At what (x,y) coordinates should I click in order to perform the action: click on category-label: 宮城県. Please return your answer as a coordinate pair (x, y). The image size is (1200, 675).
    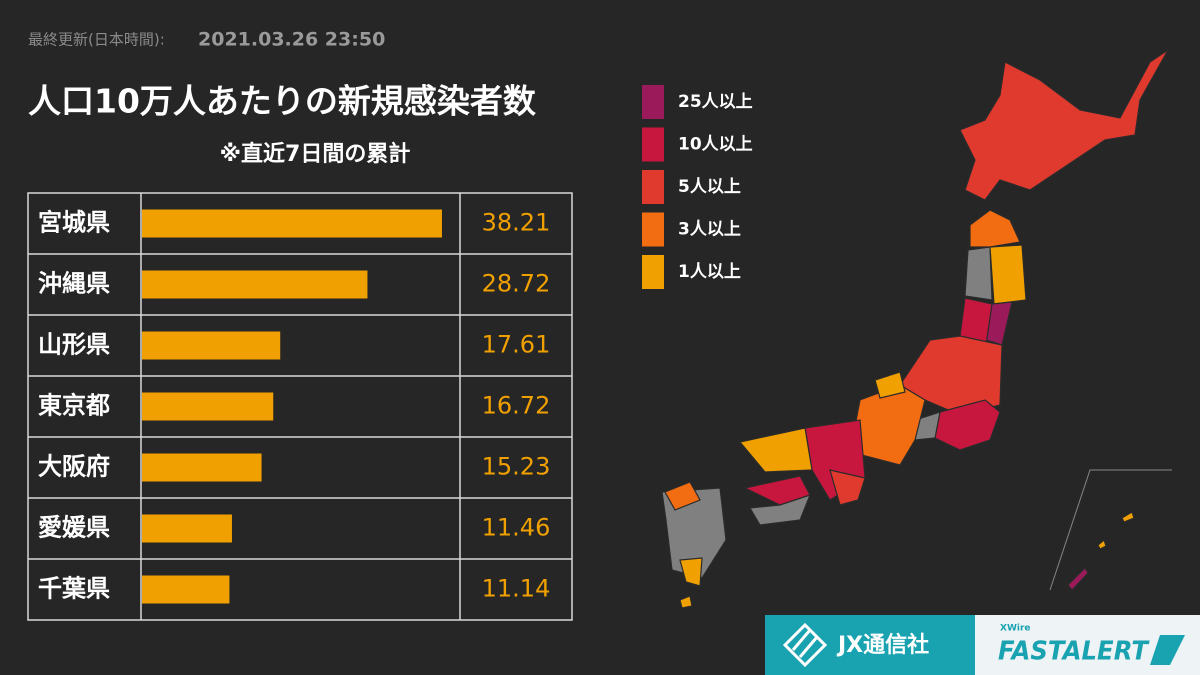
    Looking at the image, I should click on (74, 223).